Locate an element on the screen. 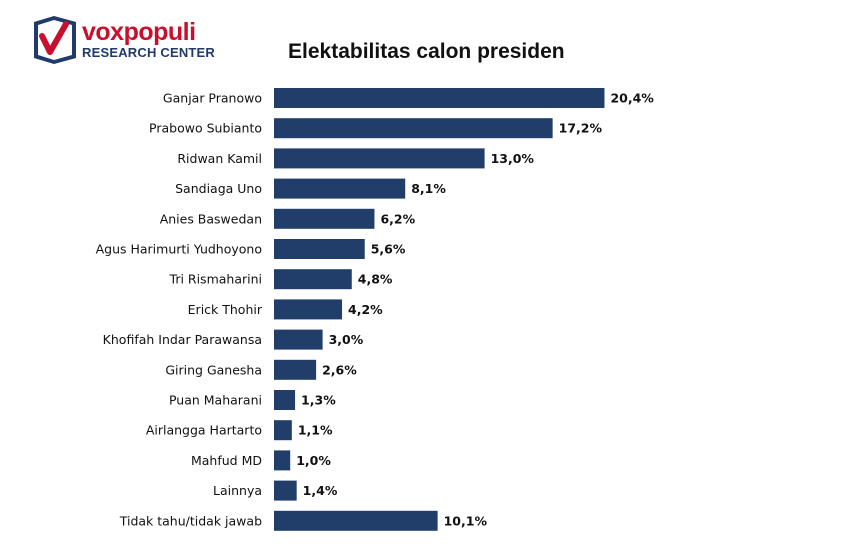  category-label-puan-maharani: Puan Maharani is located at coordinates (215, 400).